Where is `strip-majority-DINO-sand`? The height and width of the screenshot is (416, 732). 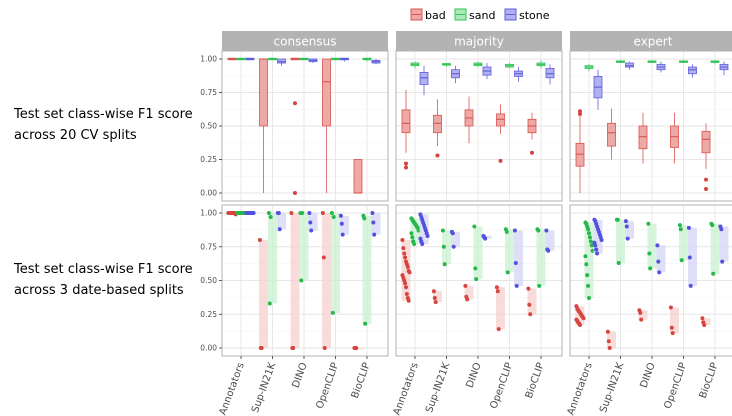 strip-majority-DINO-sand is located at coordinates (477, 253).